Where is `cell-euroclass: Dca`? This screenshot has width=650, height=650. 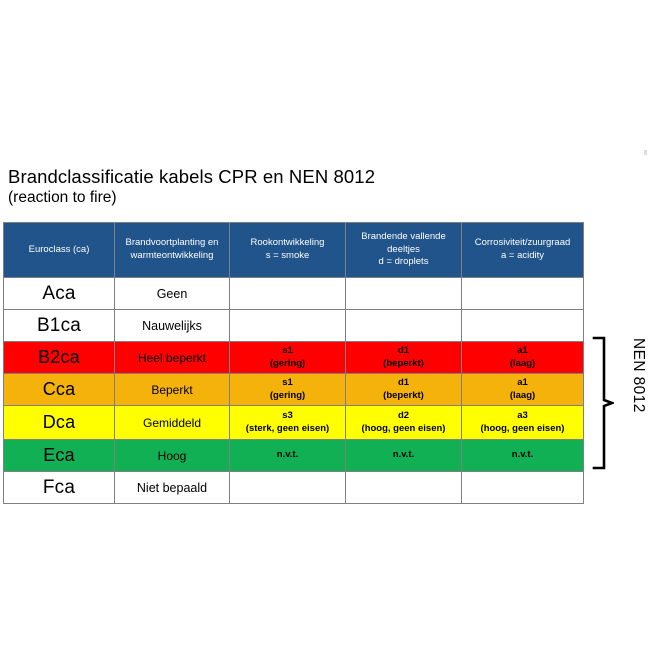 cell-euroclass: Dca is located at coordinates (59, 422).